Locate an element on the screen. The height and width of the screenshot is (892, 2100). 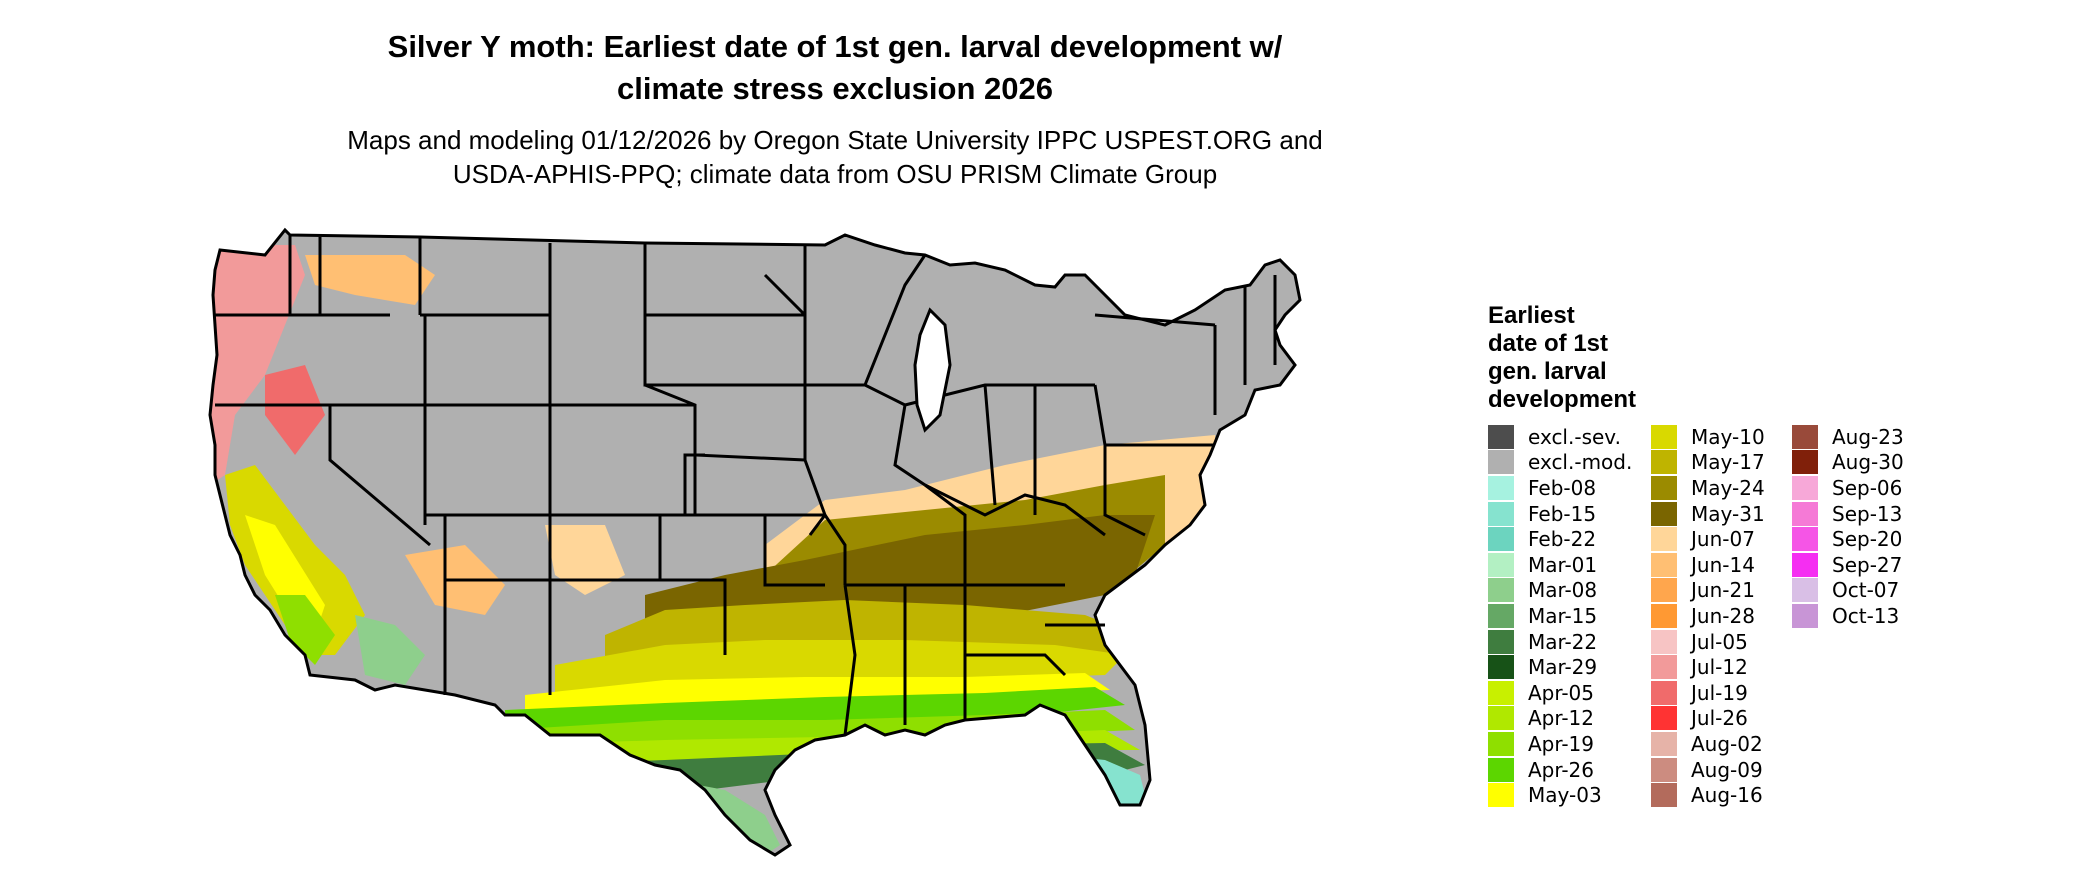
legend-item: Jun-14 is located at coordinates (1708, 565).